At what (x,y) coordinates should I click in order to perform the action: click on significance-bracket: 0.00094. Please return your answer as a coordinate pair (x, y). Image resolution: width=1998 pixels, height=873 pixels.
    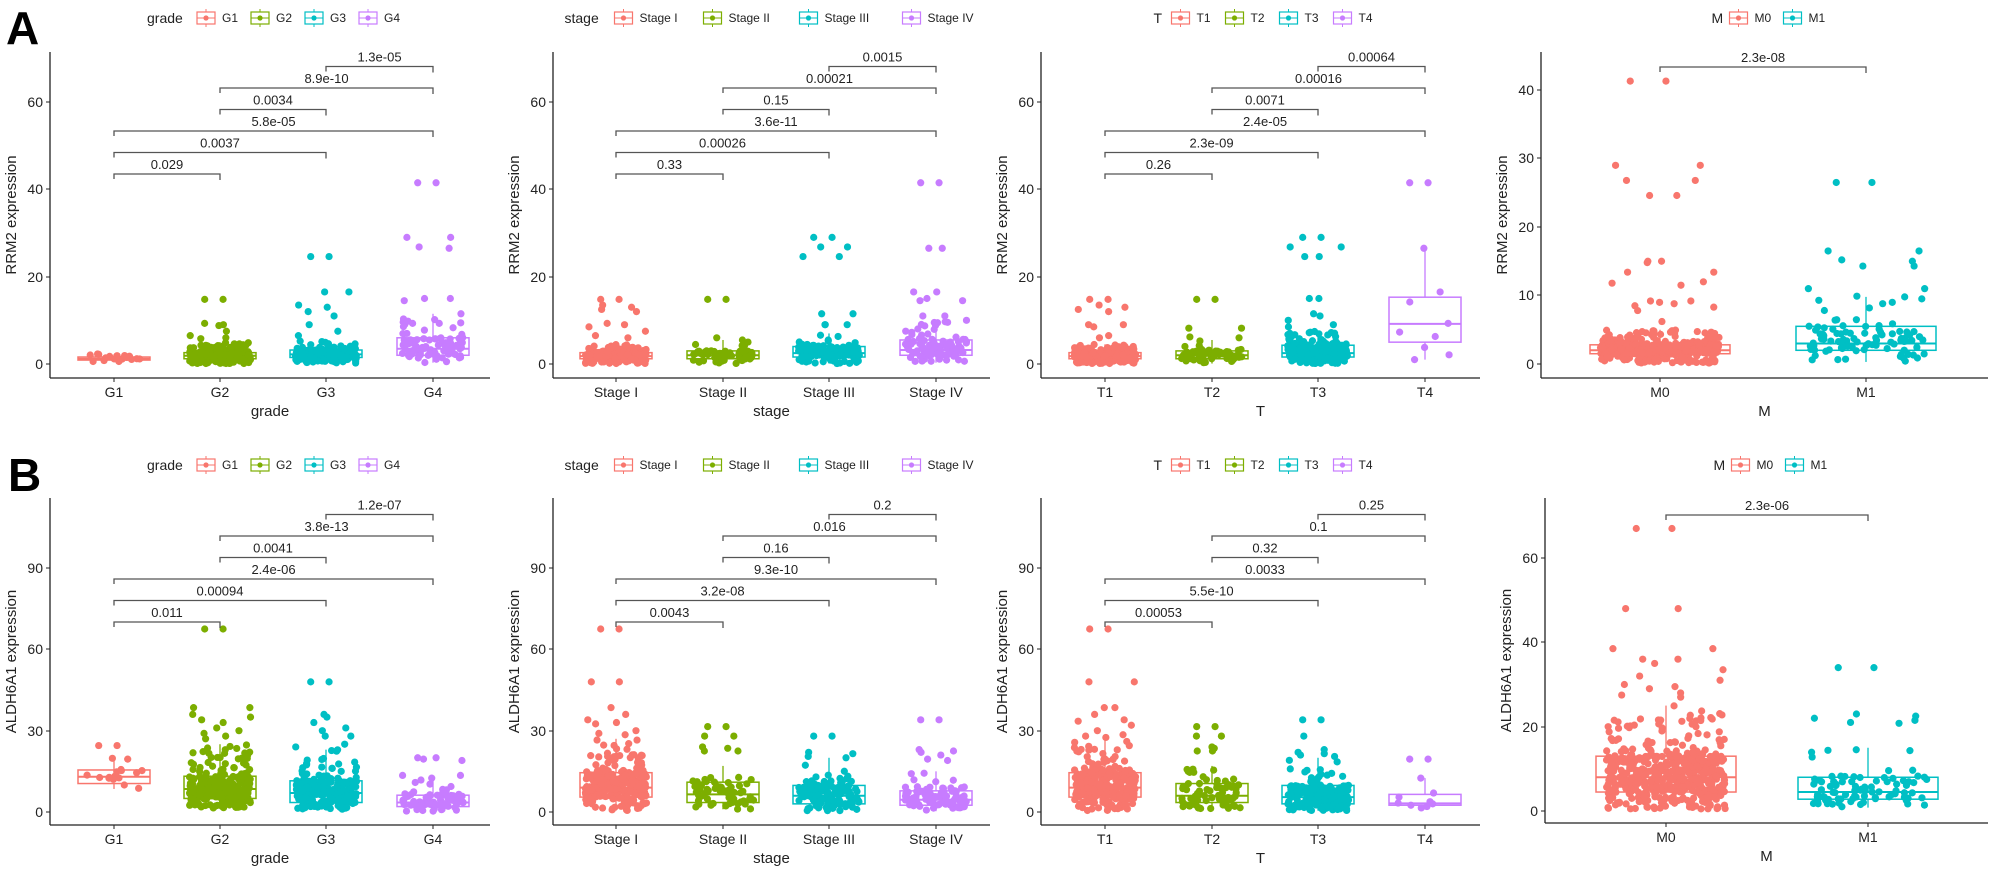
    Looking at the image, I should click on (220, 595).